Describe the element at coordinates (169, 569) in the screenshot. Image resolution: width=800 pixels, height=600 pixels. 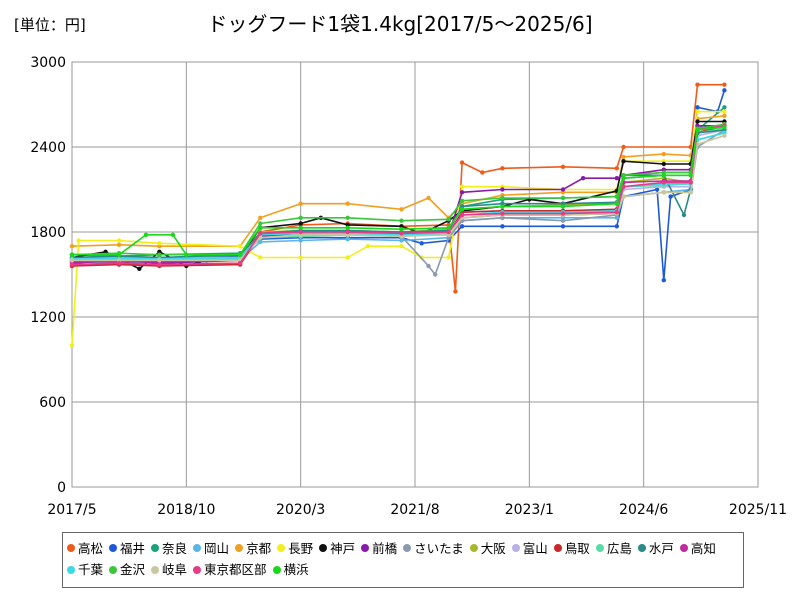
I see `legend-item: 岐阜` at that location.